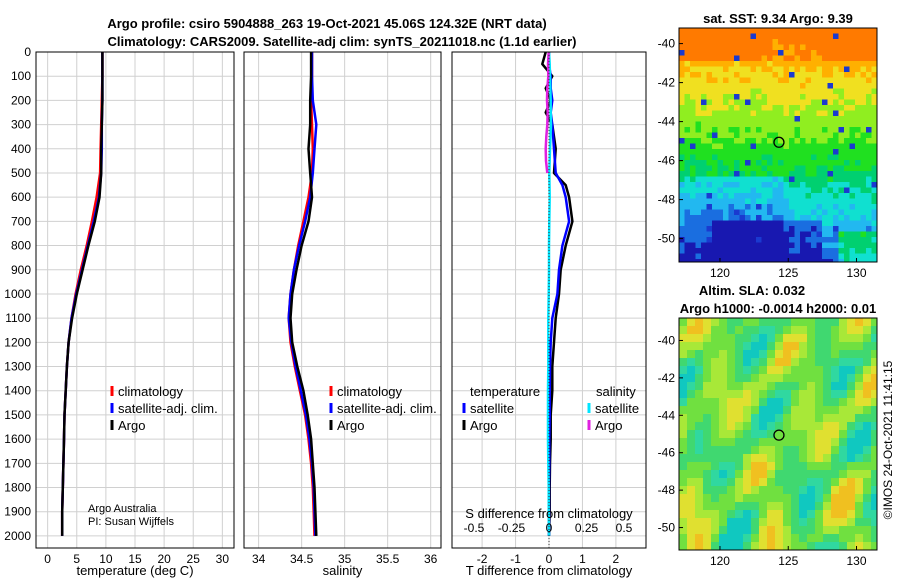  I want to click on map-frame, so click(778, 434).